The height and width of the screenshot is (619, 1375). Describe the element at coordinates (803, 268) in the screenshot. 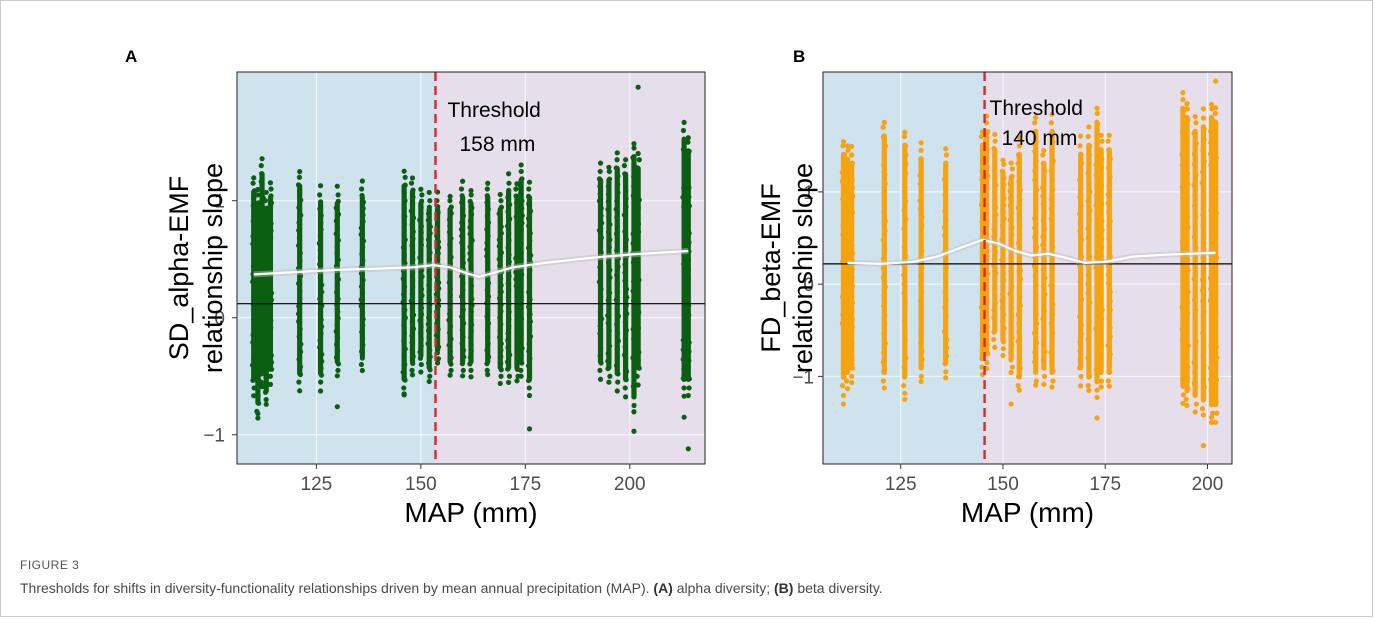

I see `y-axis-label-line2: relationship slope` at that location.